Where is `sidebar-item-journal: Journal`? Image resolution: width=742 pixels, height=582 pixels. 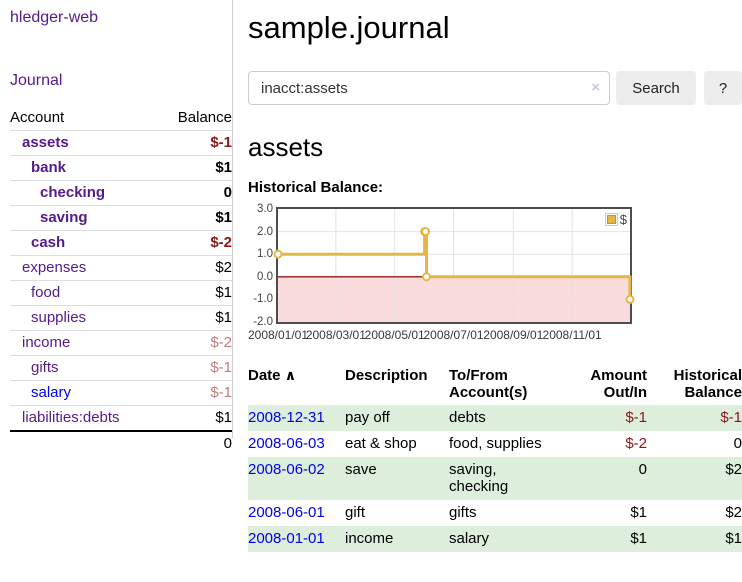
sidebar-item-journal: Journal is located at coordinates (36, 80).